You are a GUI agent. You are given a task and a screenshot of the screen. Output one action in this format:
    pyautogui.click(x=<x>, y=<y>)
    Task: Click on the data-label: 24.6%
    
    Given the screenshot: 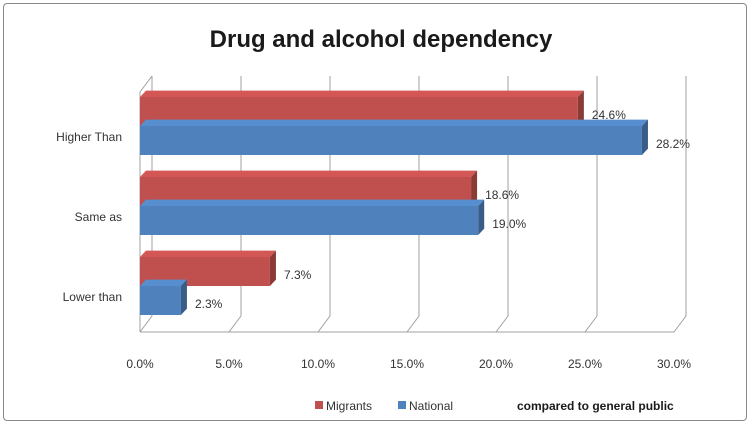 What is the action you would take?
    pyautogui.click(x=609, y=115)
    